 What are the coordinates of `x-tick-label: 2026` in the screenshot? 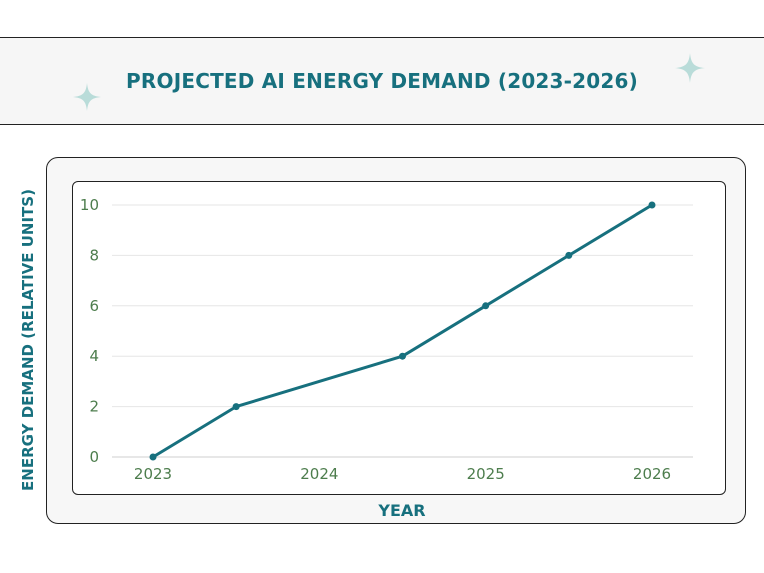 It's located at (652, 474).